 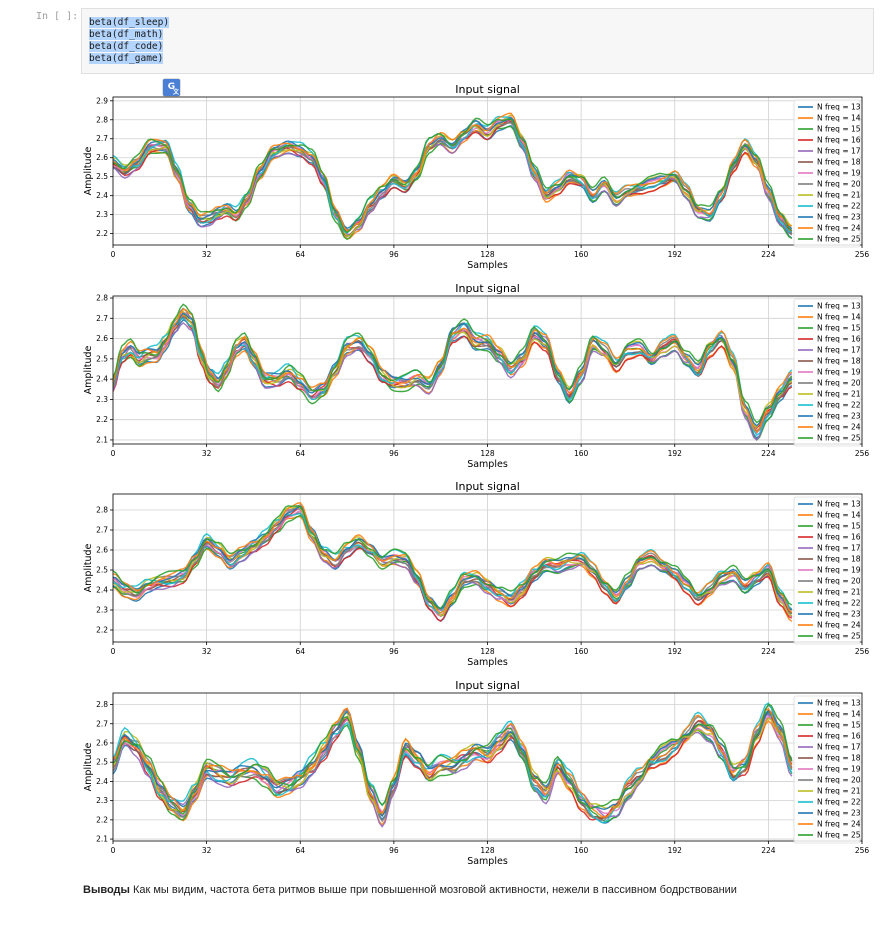 What do you see at coordinates (394, 850) in the screenshot?
I see `x-tick-label: 96` at bounding box center [394, 850].